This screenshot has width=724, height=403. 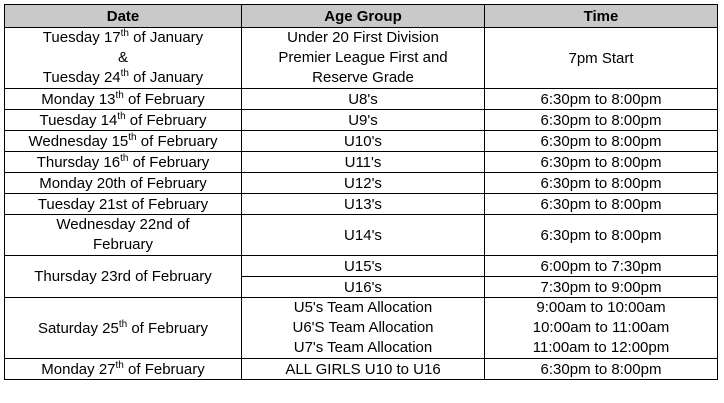 What do you see at coordinates (363, 307) in the screenshot?
I see `age-line: U5's Team Allocation` at bounding box center [363, 307].